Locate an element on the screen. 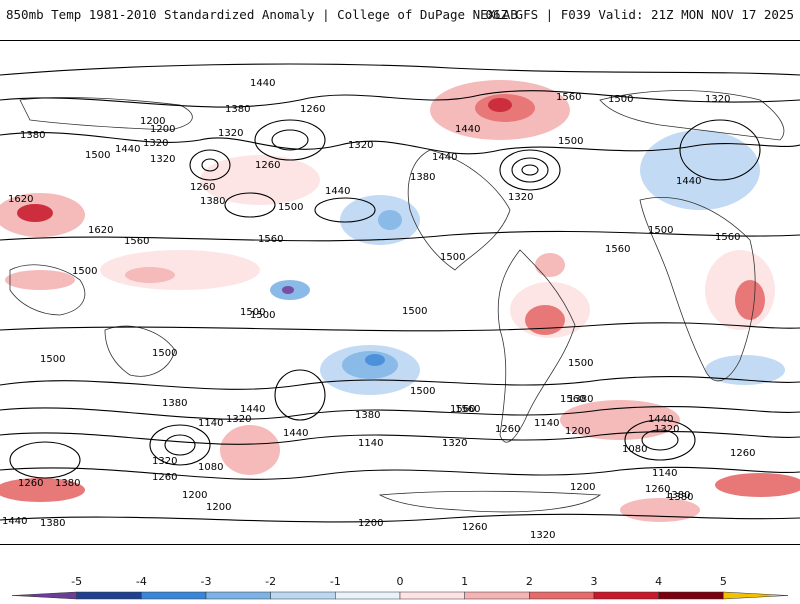 The image size is (800, 604). colorbar-tick-labels: -5 -4 -3 -2 -1 0 1 2 3 4 5 is located at coordinates (399, 581).